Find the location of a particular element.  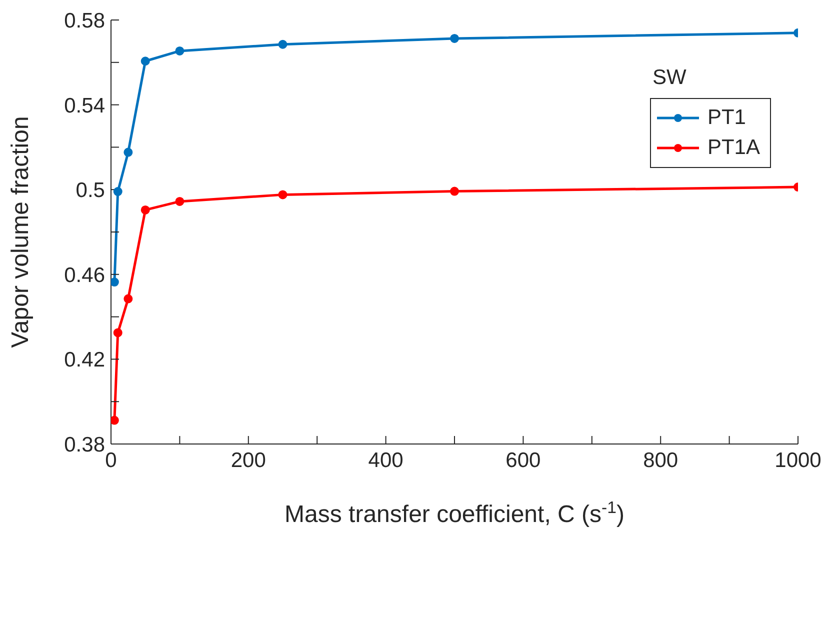

y-tick-label: 0.46 is located at coordinates (84, 275).